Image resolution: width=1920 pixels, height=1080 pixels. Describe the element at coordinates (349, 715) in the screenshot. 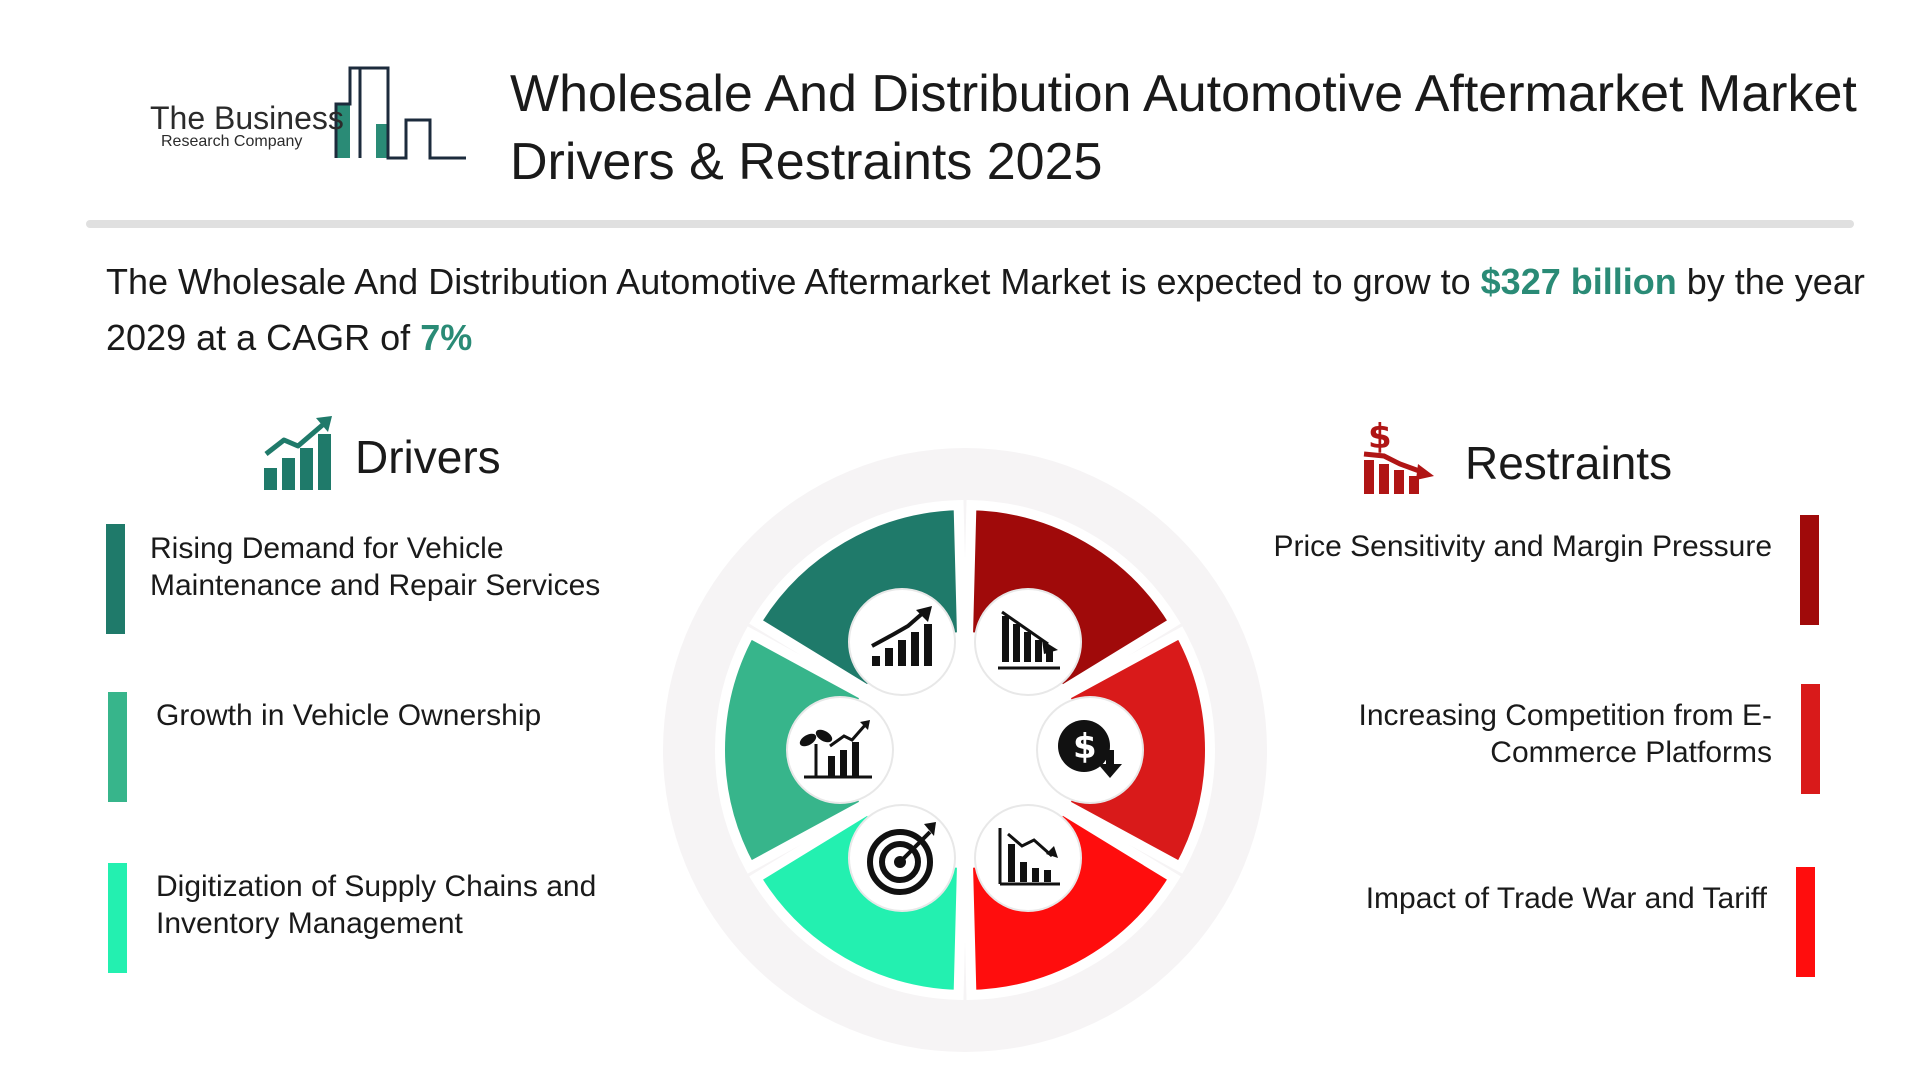

I see `driver-2-text: Growth in Vehicle Ownership` at that location.